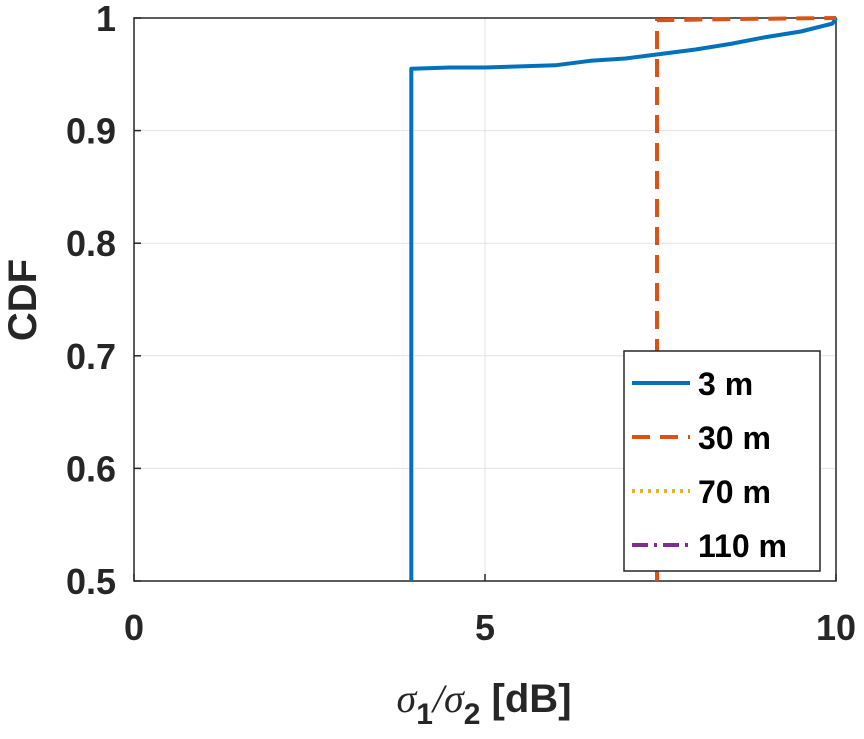 This screenshot has width=864, height=739. What do you see at coordinates (483, 703) in the screenshot?
I see `x-axis-label: σ1/σ2 [dB]` at bounding box center [483, 703].